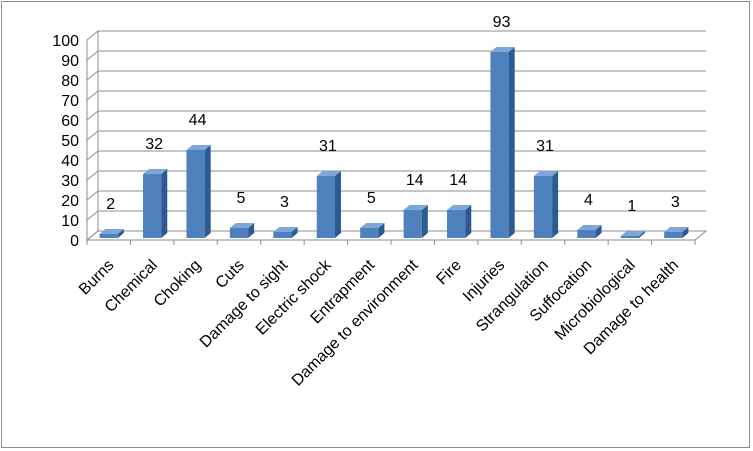  I want to click on y-tick-label: 50, so click(70, 141).